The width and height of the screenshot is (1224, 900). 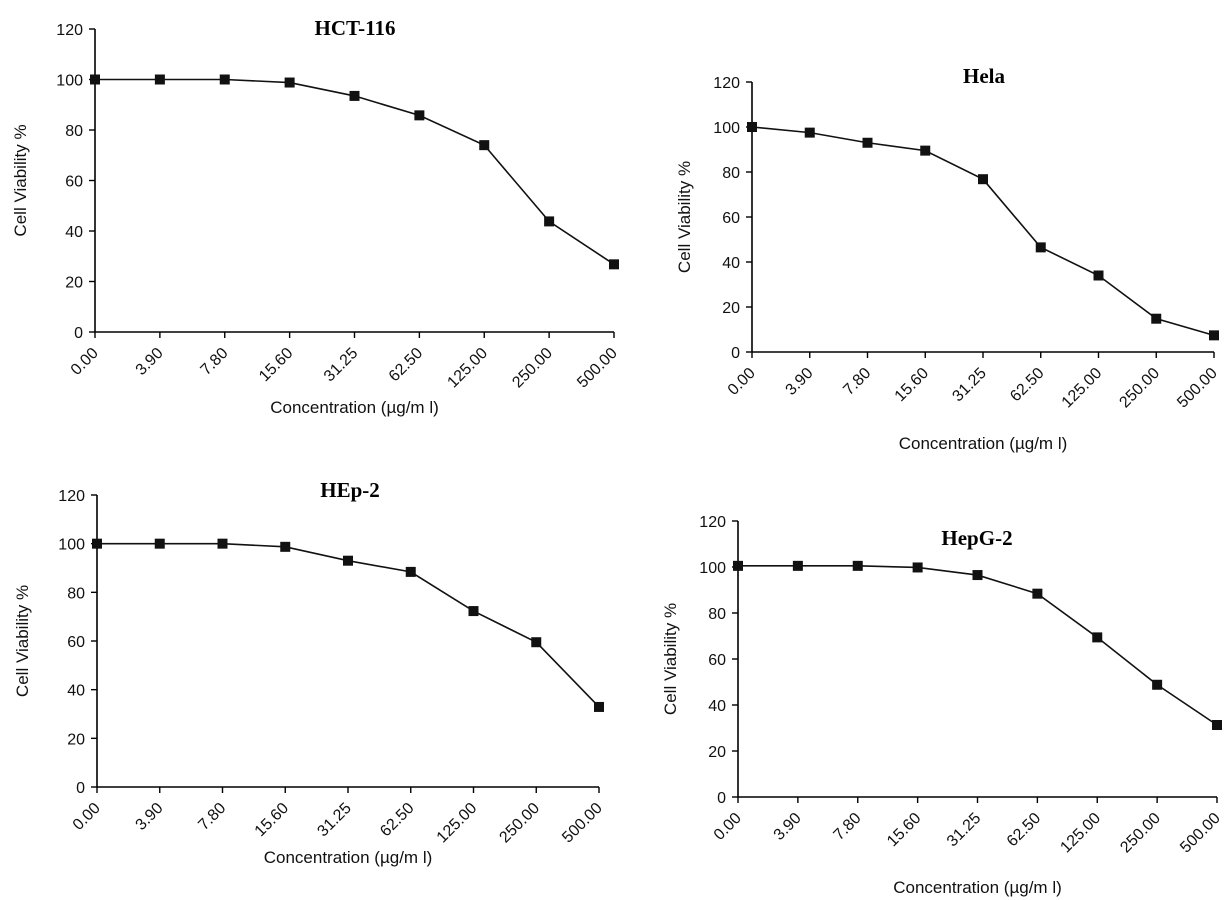 I want to click on chart-title: HEp-2, so click(x=350, y=490).